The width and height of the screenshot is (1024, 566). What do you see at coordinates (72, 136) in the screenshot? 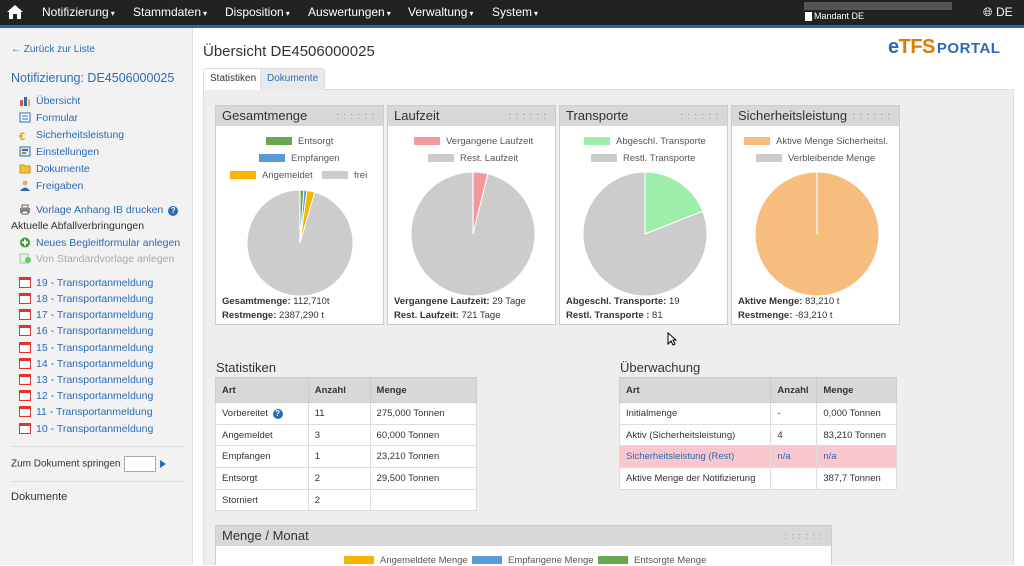
I see `sidebar-item-sicherheitsleistung: € Sicherheitsleistung` at bounding box center [72, 136].